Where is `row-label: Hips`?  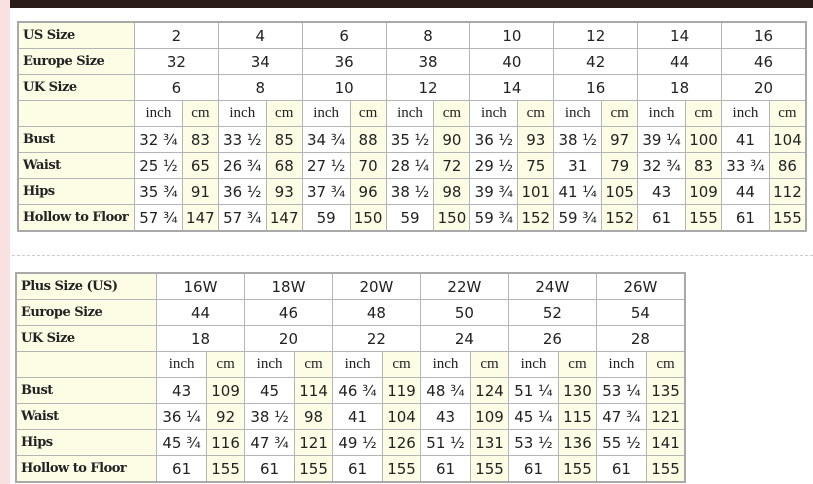 row-label: Hips is located at coordinates (76, 191).